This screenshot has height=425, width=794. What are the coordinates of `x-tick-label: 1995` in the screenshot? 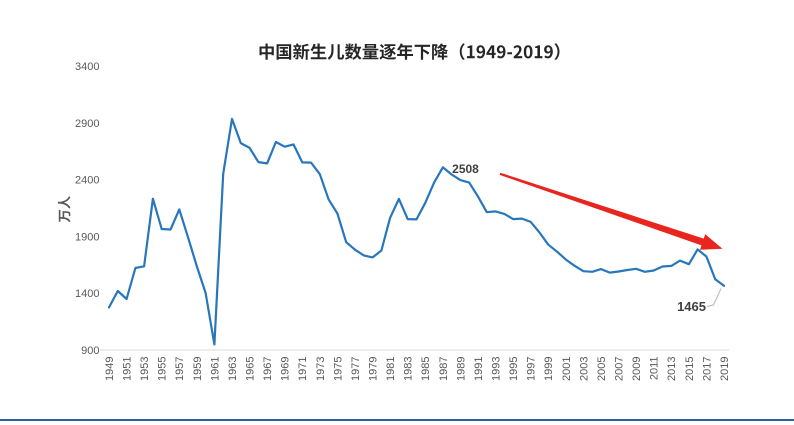 It's located at (514, 369).